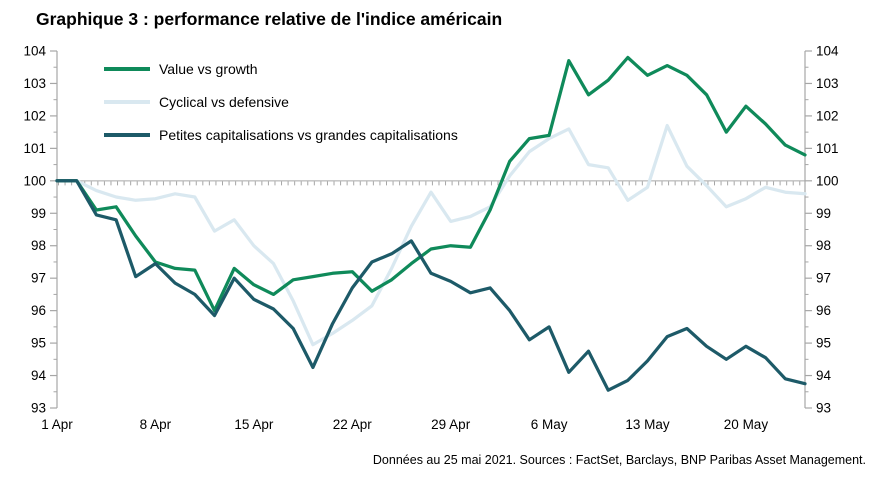 Image resolution: width=869 pixels, height=485 pixels. What do you see at coordinates (824, 375) in the screenshot?
I see `y-axis-label-right: 94` at bounding box center [824, 375].